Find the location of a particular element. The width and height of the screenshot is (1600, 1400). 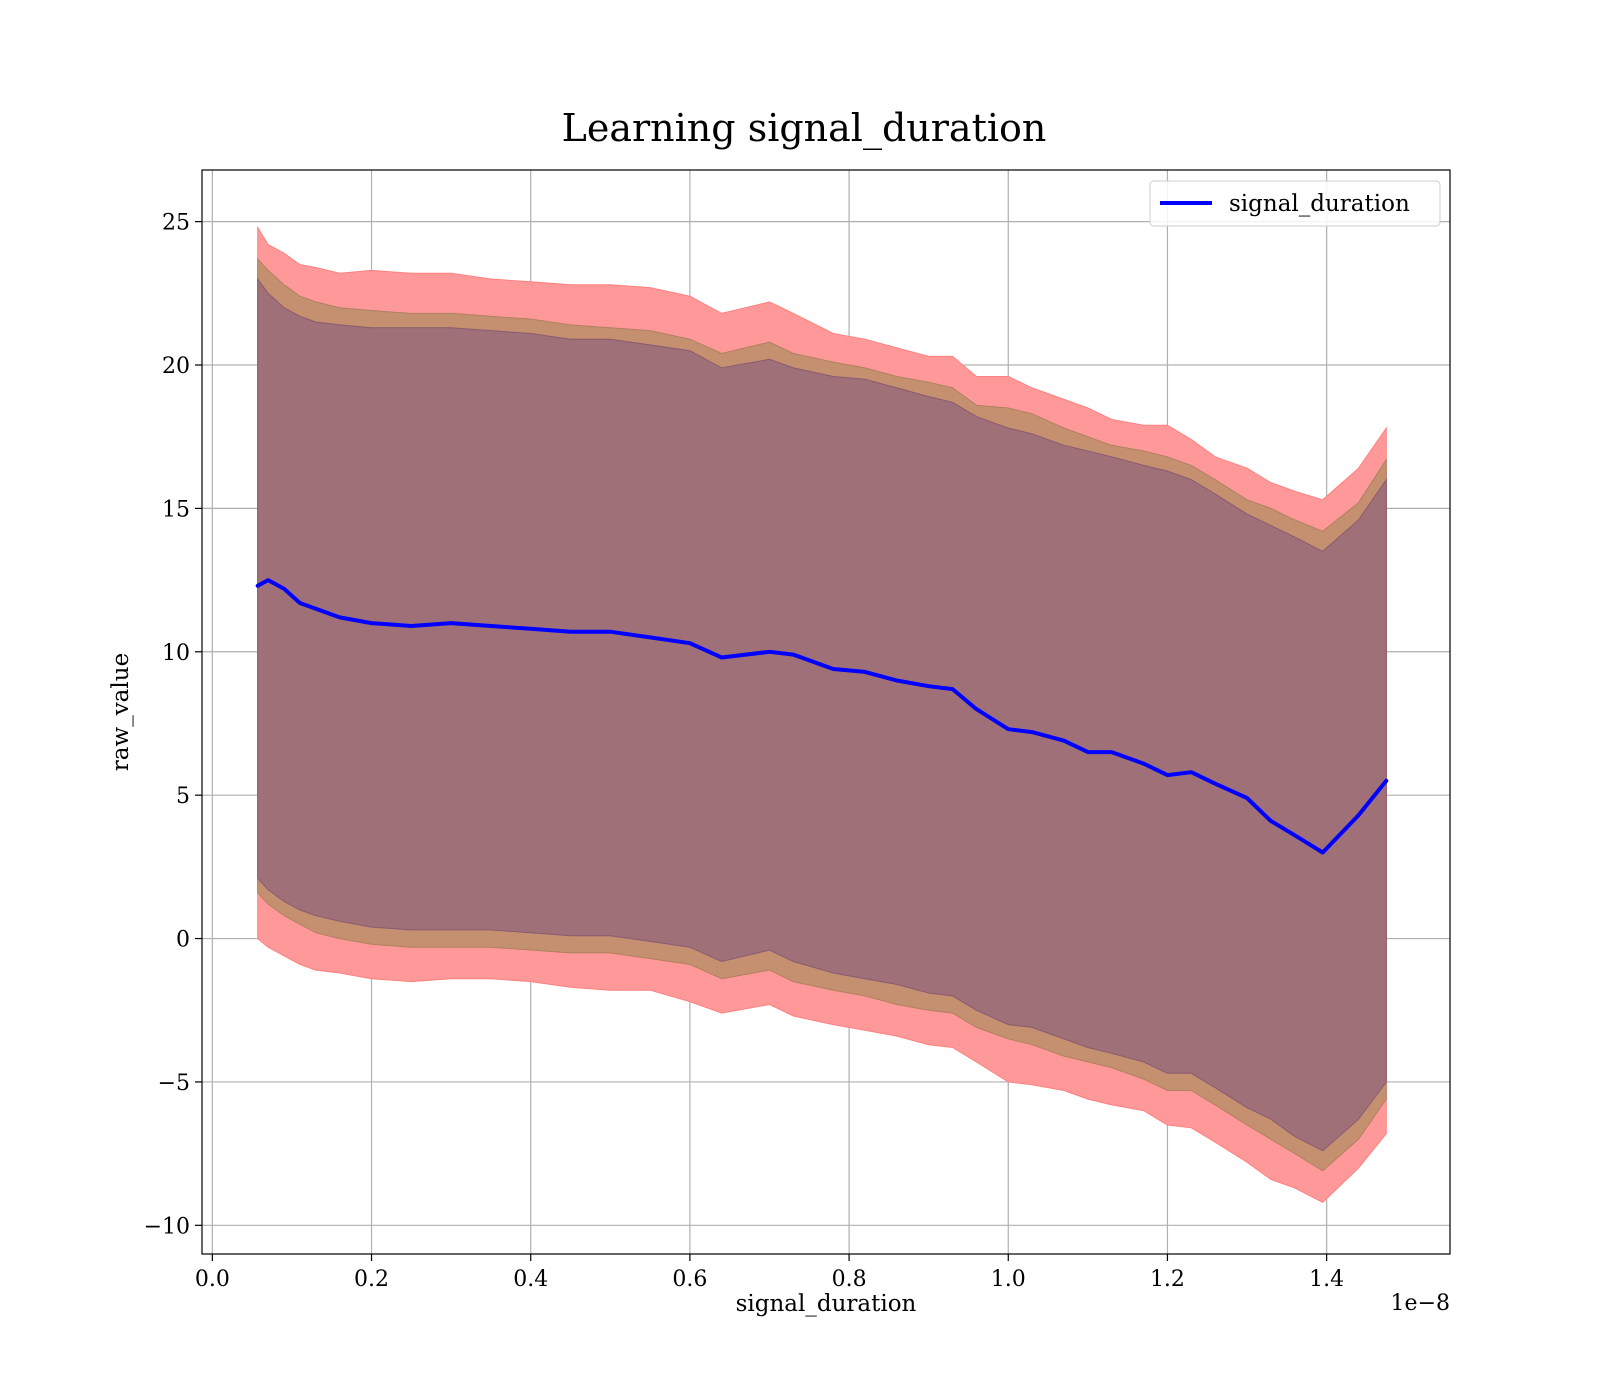

x-tick-label: 0.4 is located at coordinates (530, 1279).